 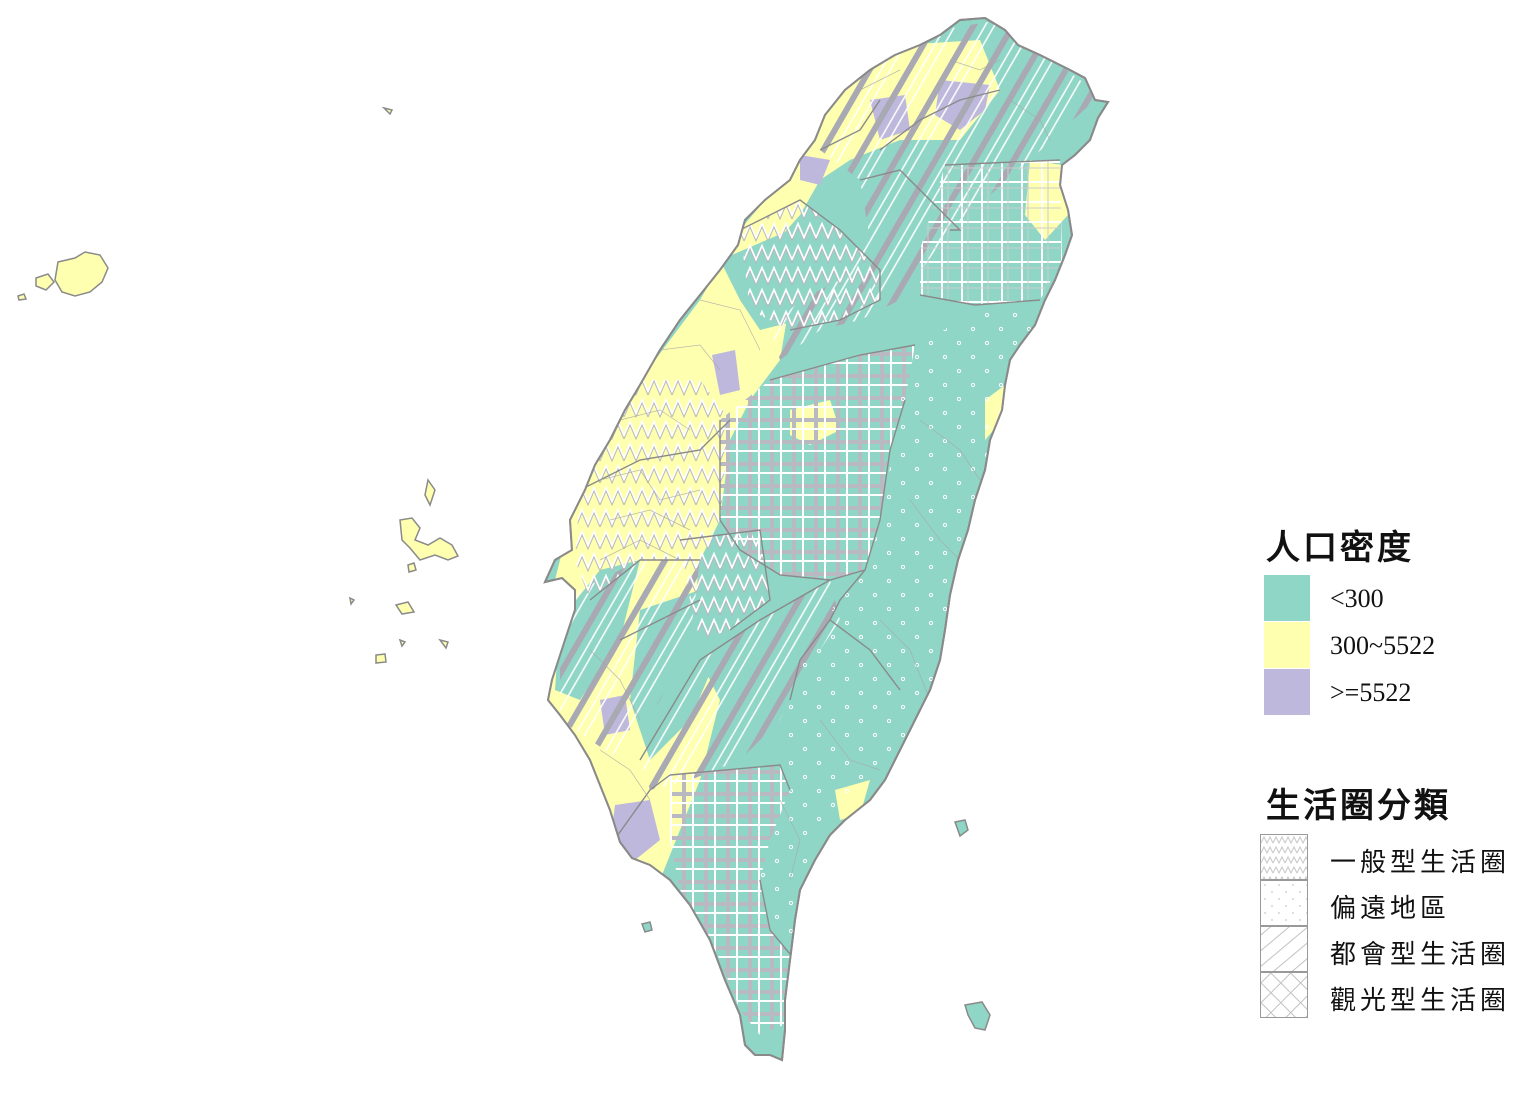 What do you see at coordinates (1390, 909) in the screenshot?
I see `zone-label-remote: 偏遠地區` at bounding box center [1390, 909].